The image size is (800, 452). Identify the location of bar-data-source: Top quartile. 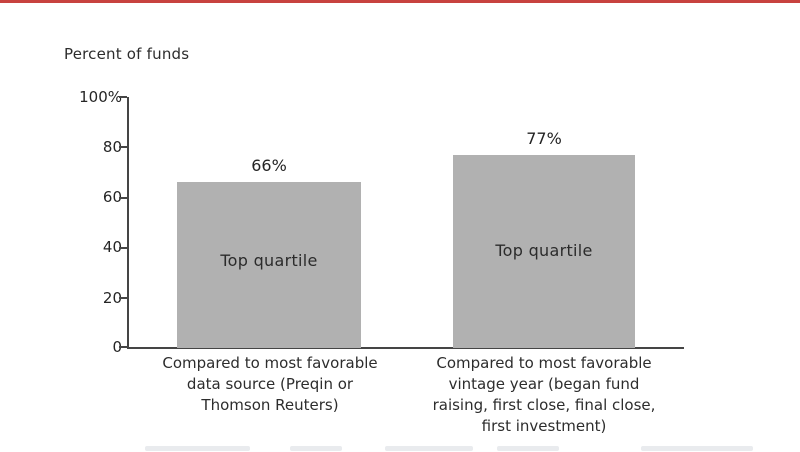
(269, 265).